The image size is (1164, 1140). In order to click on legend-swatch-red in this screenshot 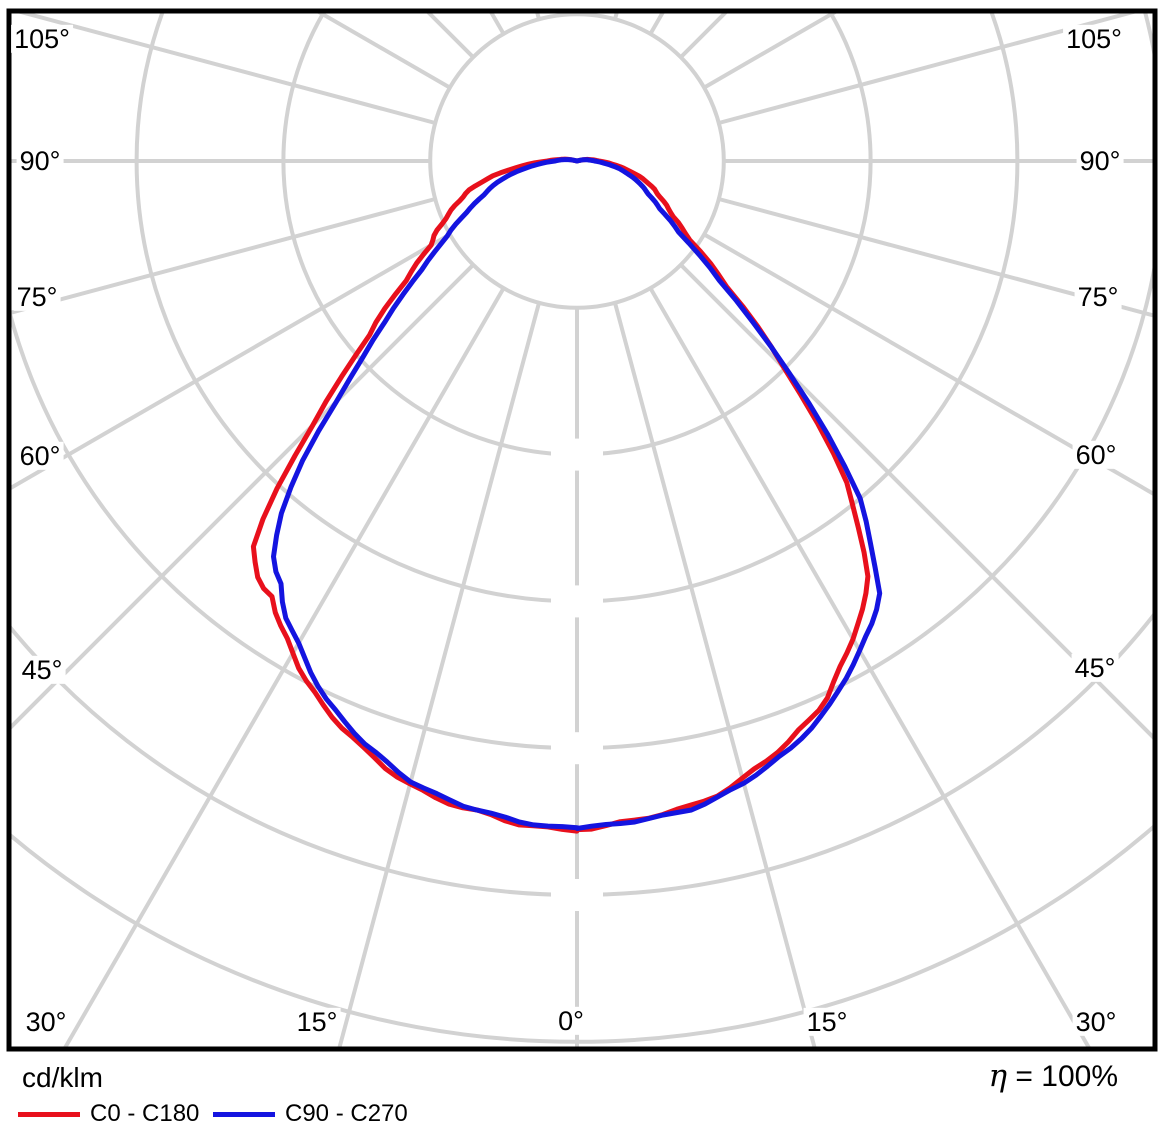, I will do `click(49, 1114)`.